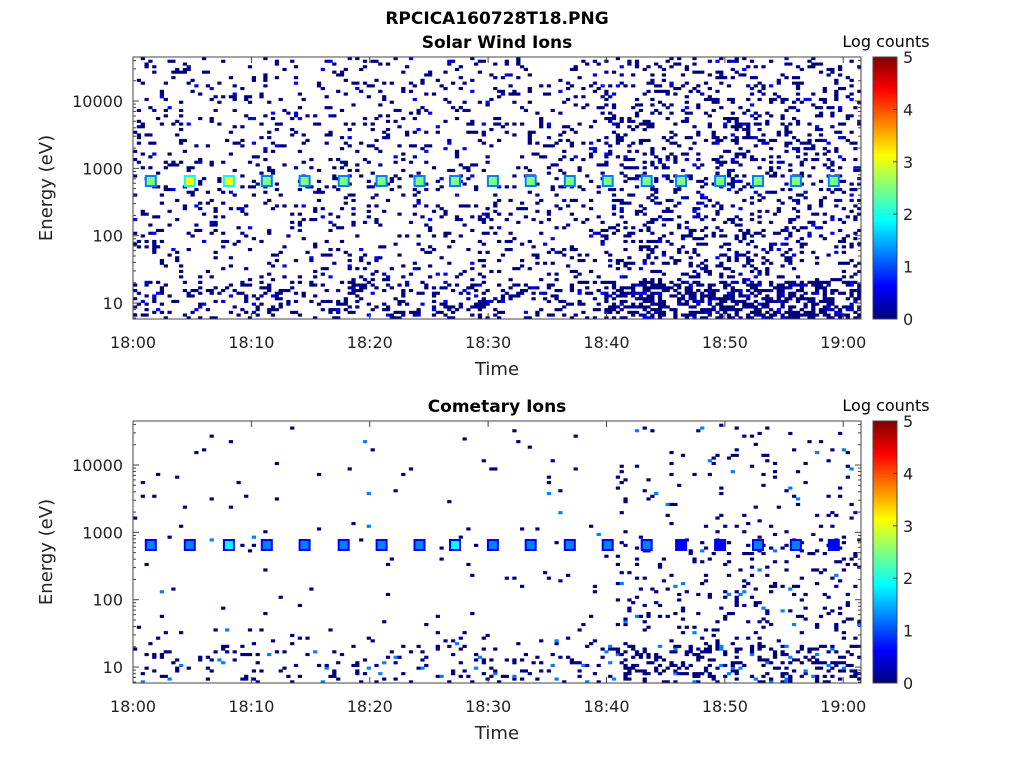  Describe the element at coordinates (46, 188) in the screenshot. I see `y-axis-label: Energy (eV)` at that location.